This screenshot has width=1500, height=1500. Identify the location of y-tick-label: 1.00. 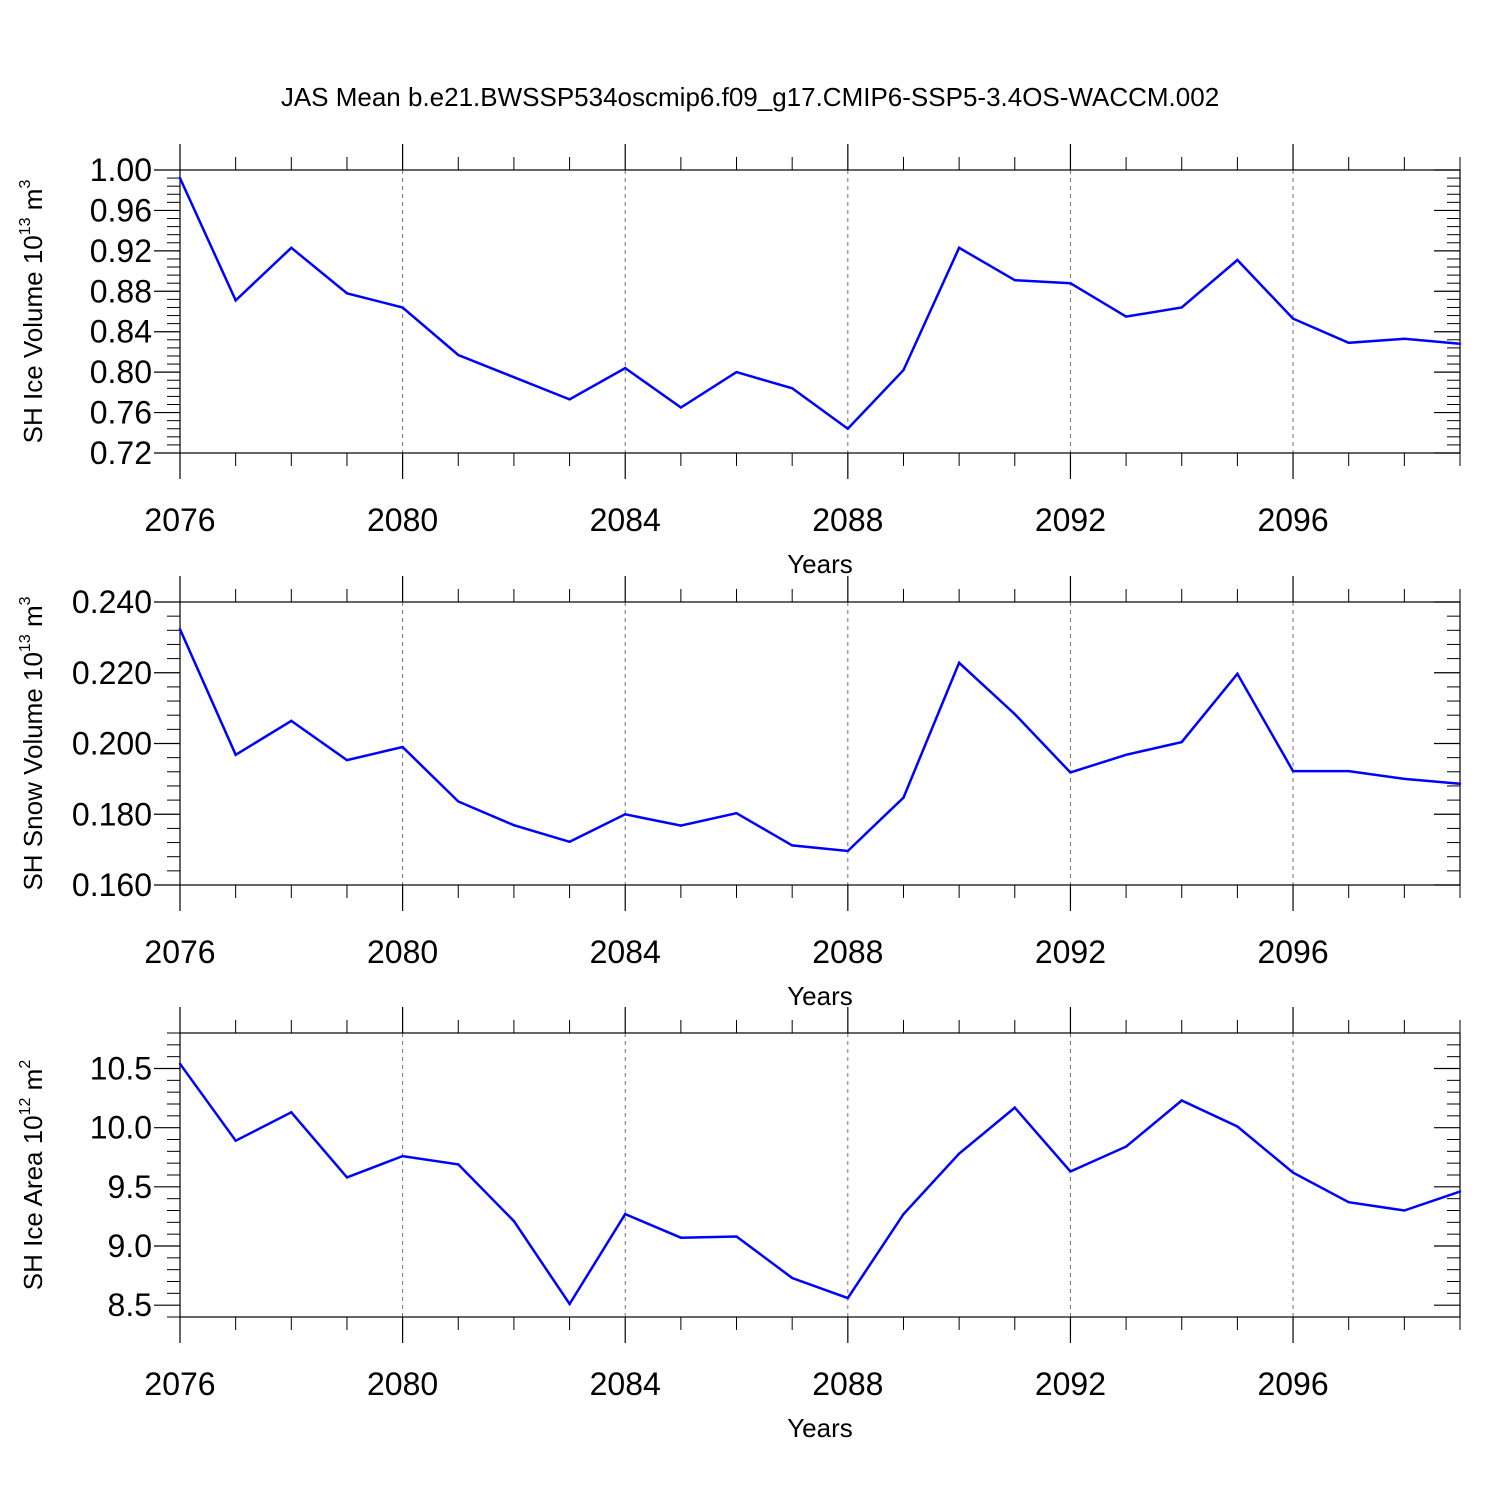
(121, 170).